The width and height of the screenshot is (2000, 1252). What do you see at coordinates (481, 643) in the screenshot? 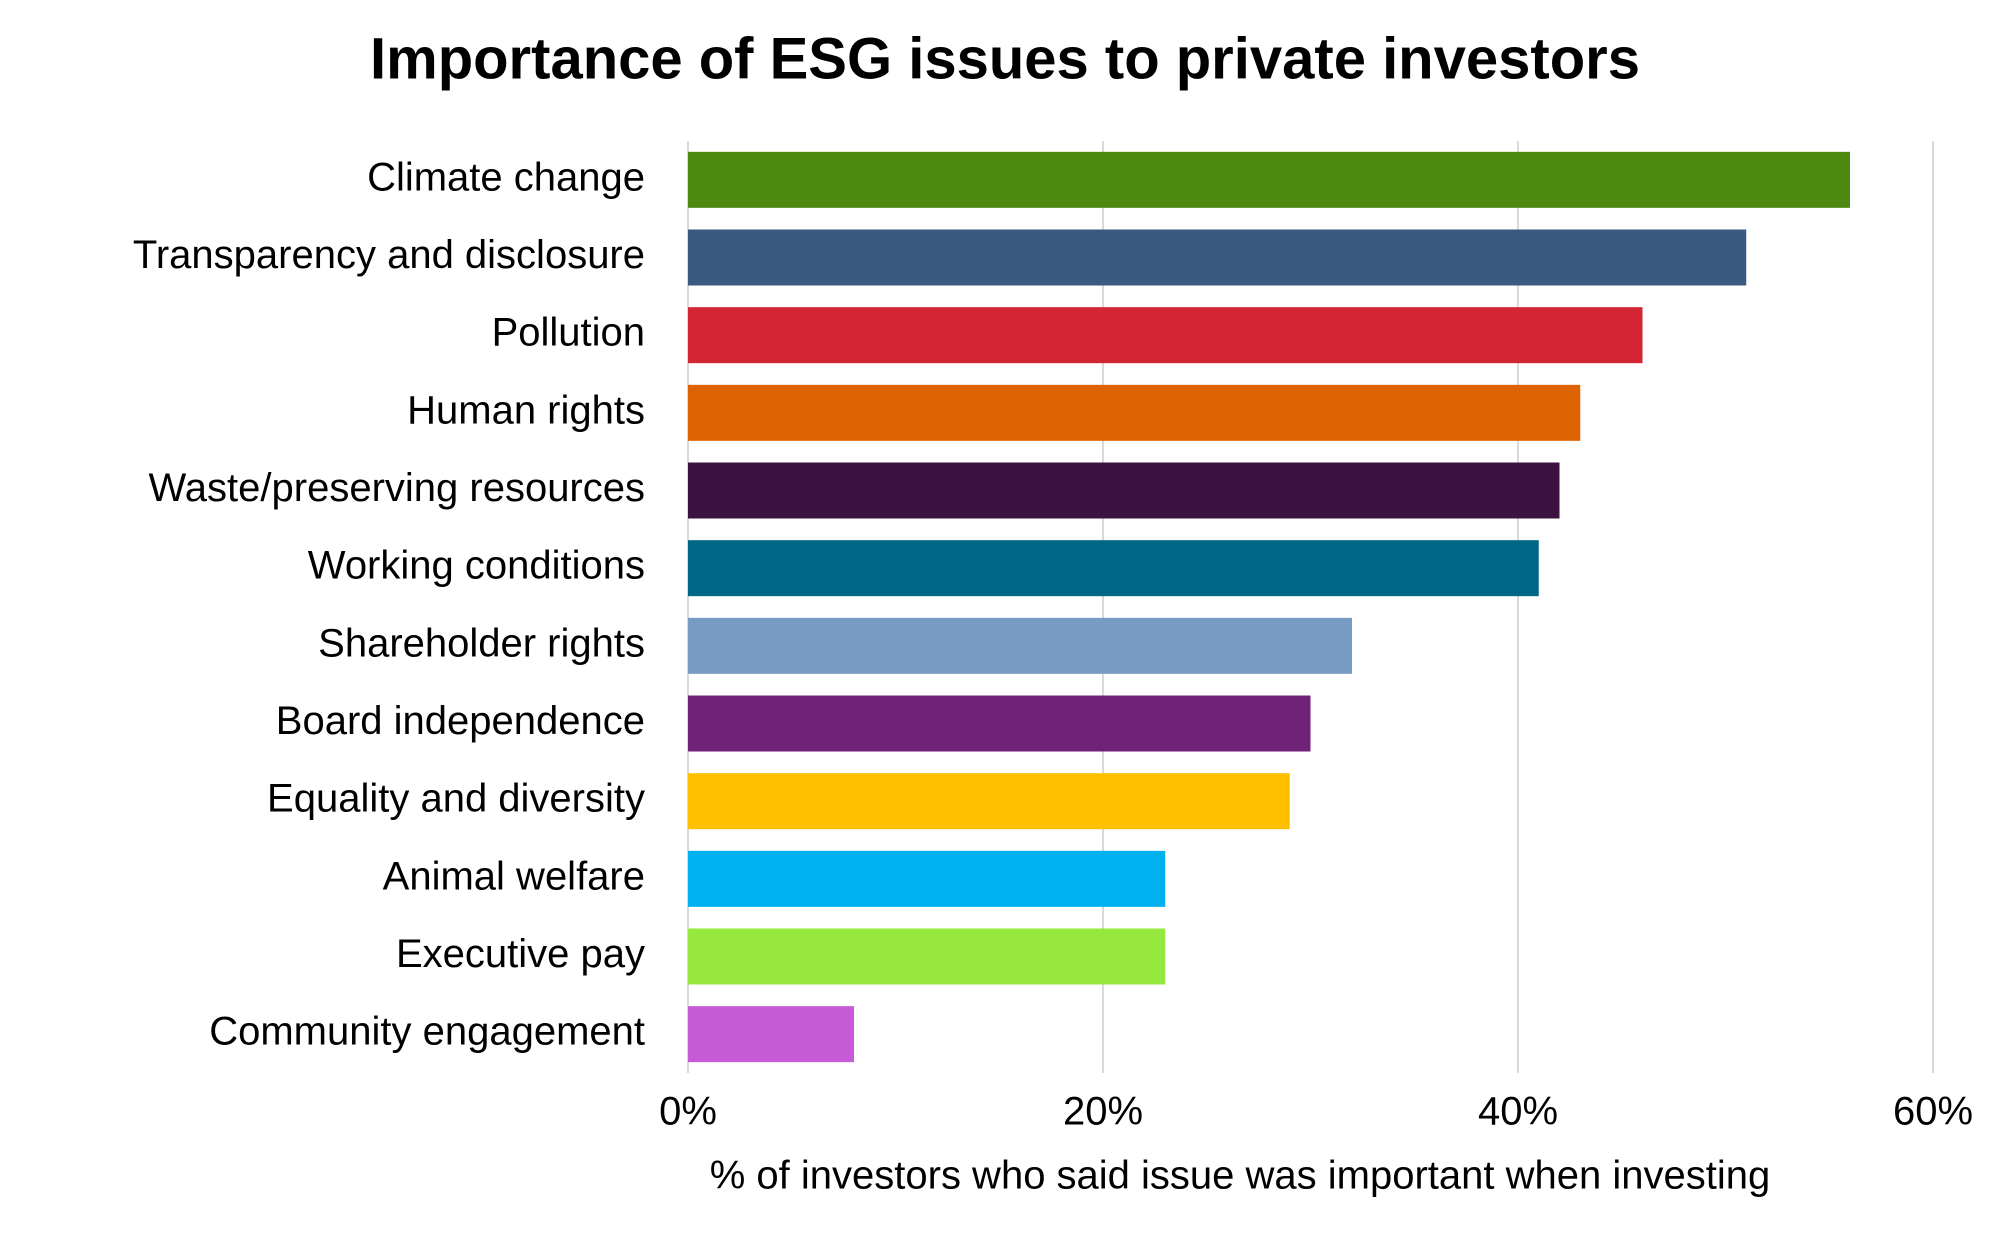
I see `y-tick-label: Shareholder rights` at bounding box center [481, 643].